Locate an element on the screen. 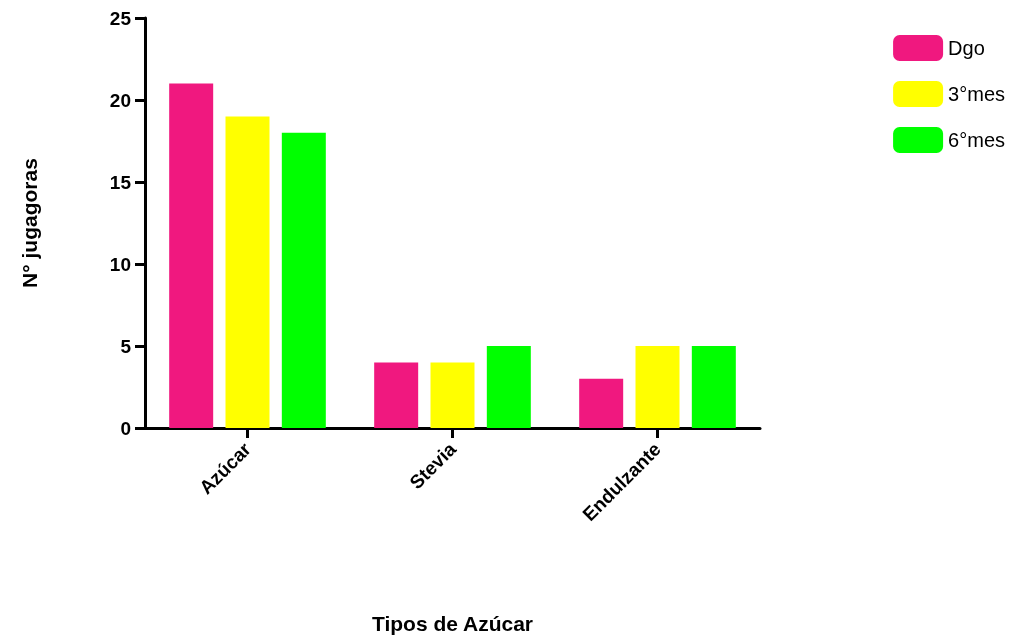 This screenshot has width=1018, height=639. y-tick-label: 5 is located at coordinates (126, 346).